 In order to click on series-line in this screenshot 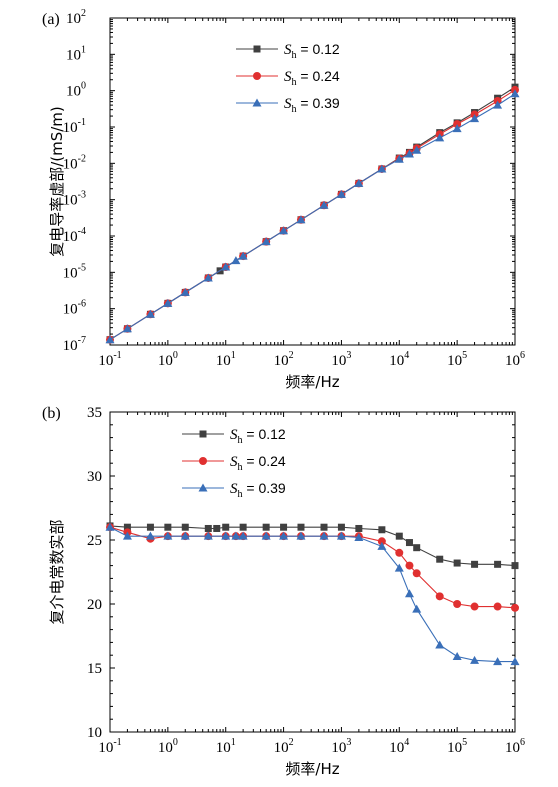, I will do `click(312, 594)`.